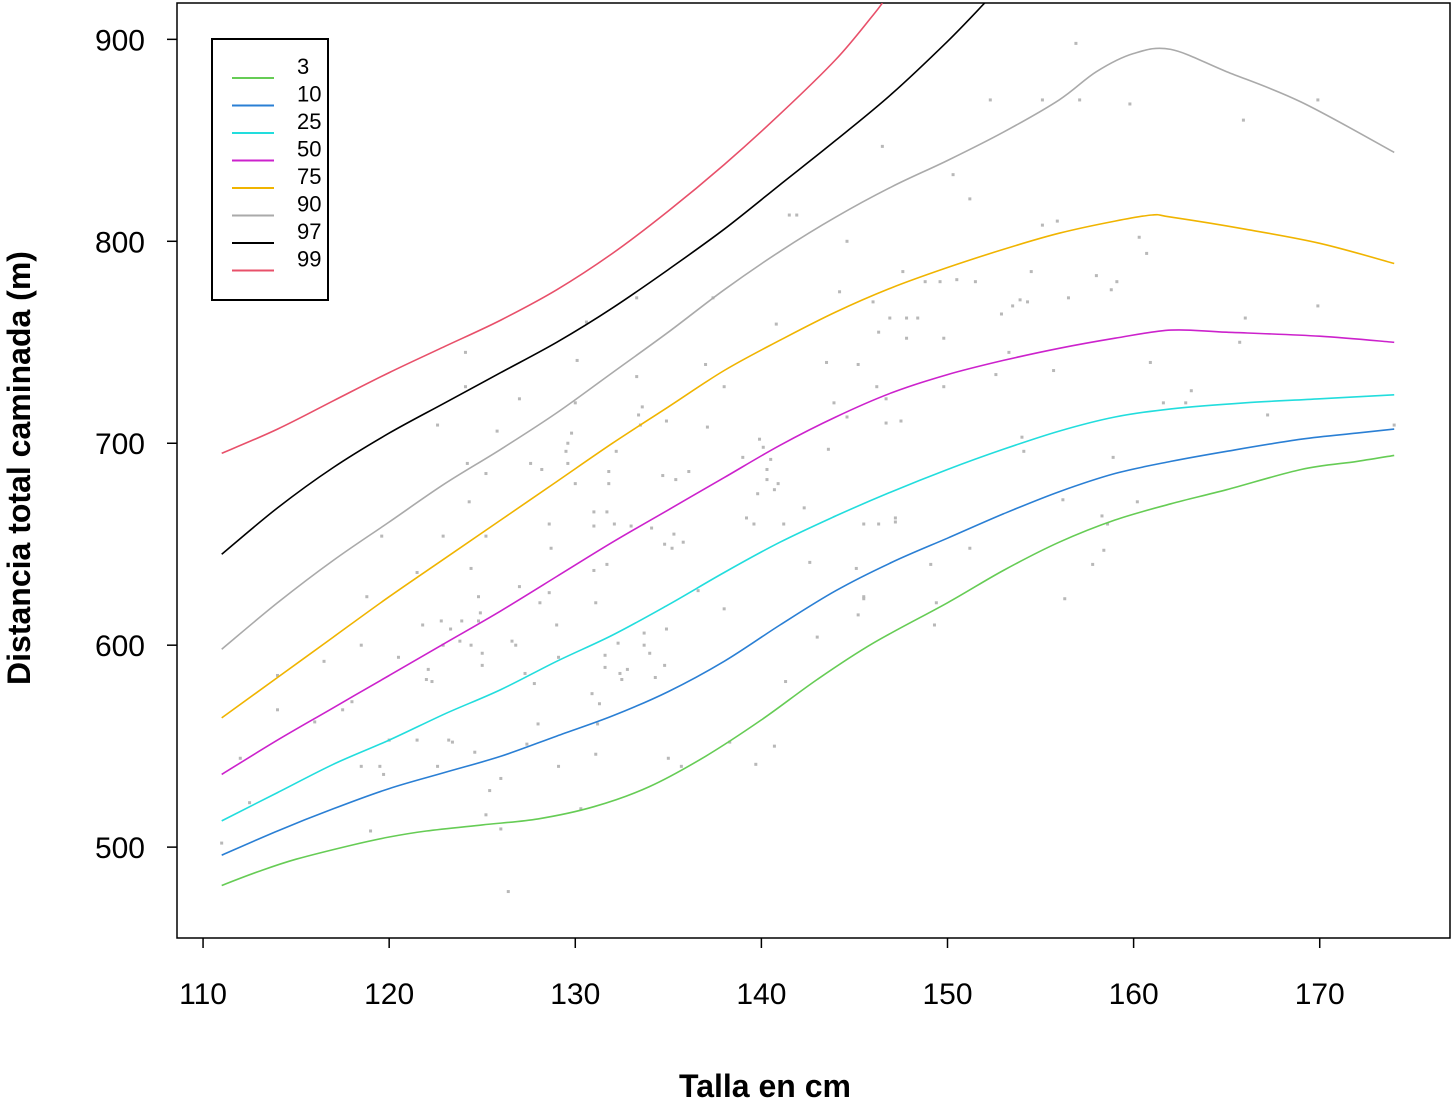  Describe the element at coordinates (309, 259) in the screenshot. I see `legend-label-p99: 99` at that location.